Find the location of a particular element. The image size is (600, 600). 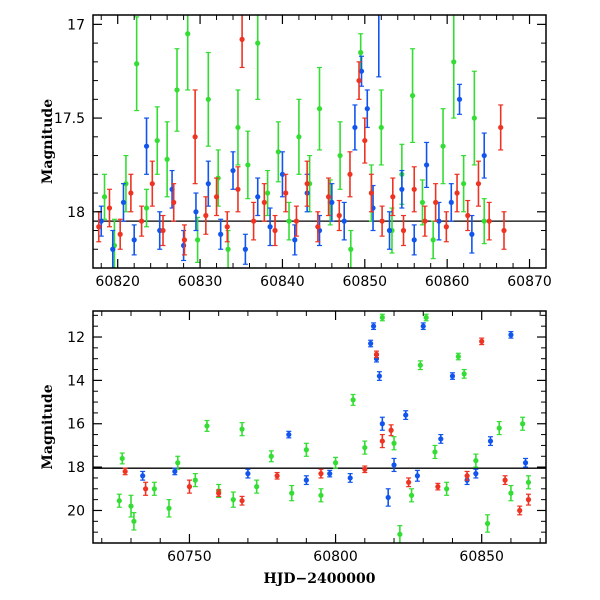

y-tick-label: 17.5 is located at coordinates (69, 119).